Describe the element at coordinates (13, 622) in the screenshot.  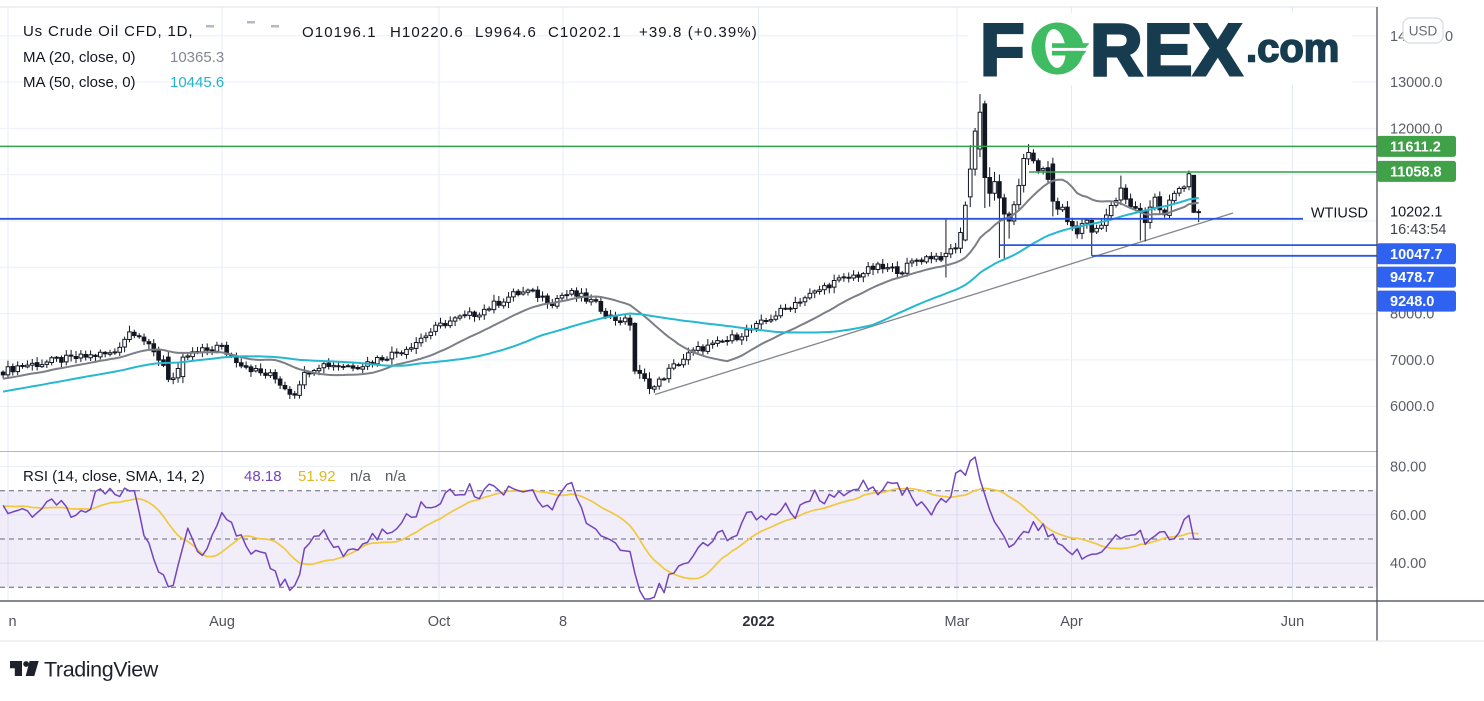
I see `svg-text: n` at that location.